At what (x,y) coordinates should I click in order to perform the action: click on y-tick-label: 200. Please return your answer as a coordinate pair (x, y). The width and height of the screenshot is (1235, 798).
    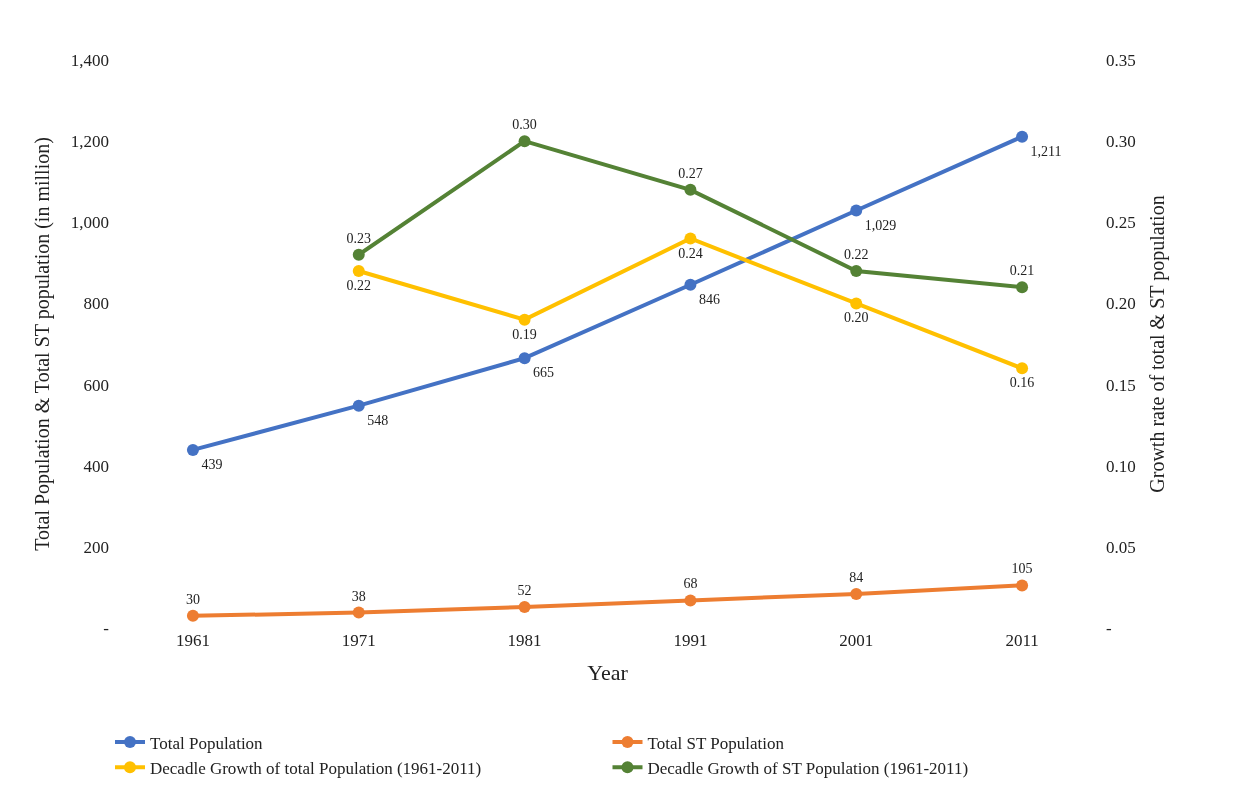
    Looking at the image, I should click on (96, 547).